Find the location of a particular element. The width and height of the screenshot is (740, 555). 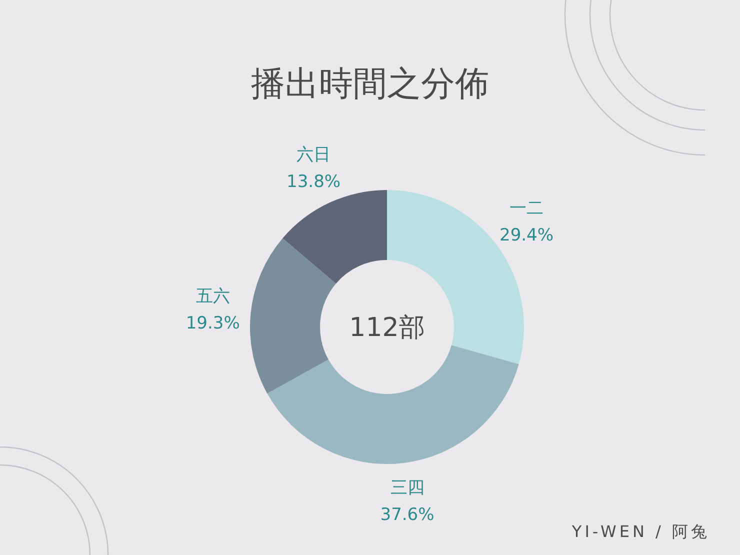

text: YI-WEN / 阿兔 is located at coordinates (640, 531).